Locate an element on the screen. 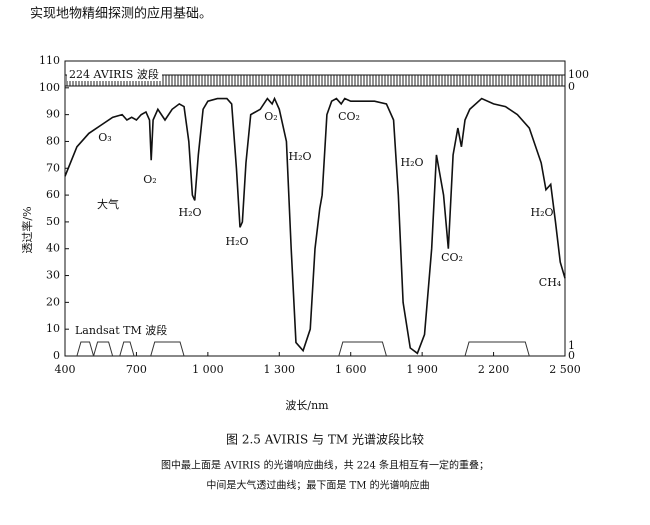 The image size is (650, 525). y-axis-label: 透过率/% is located at coordinates (27, 229).